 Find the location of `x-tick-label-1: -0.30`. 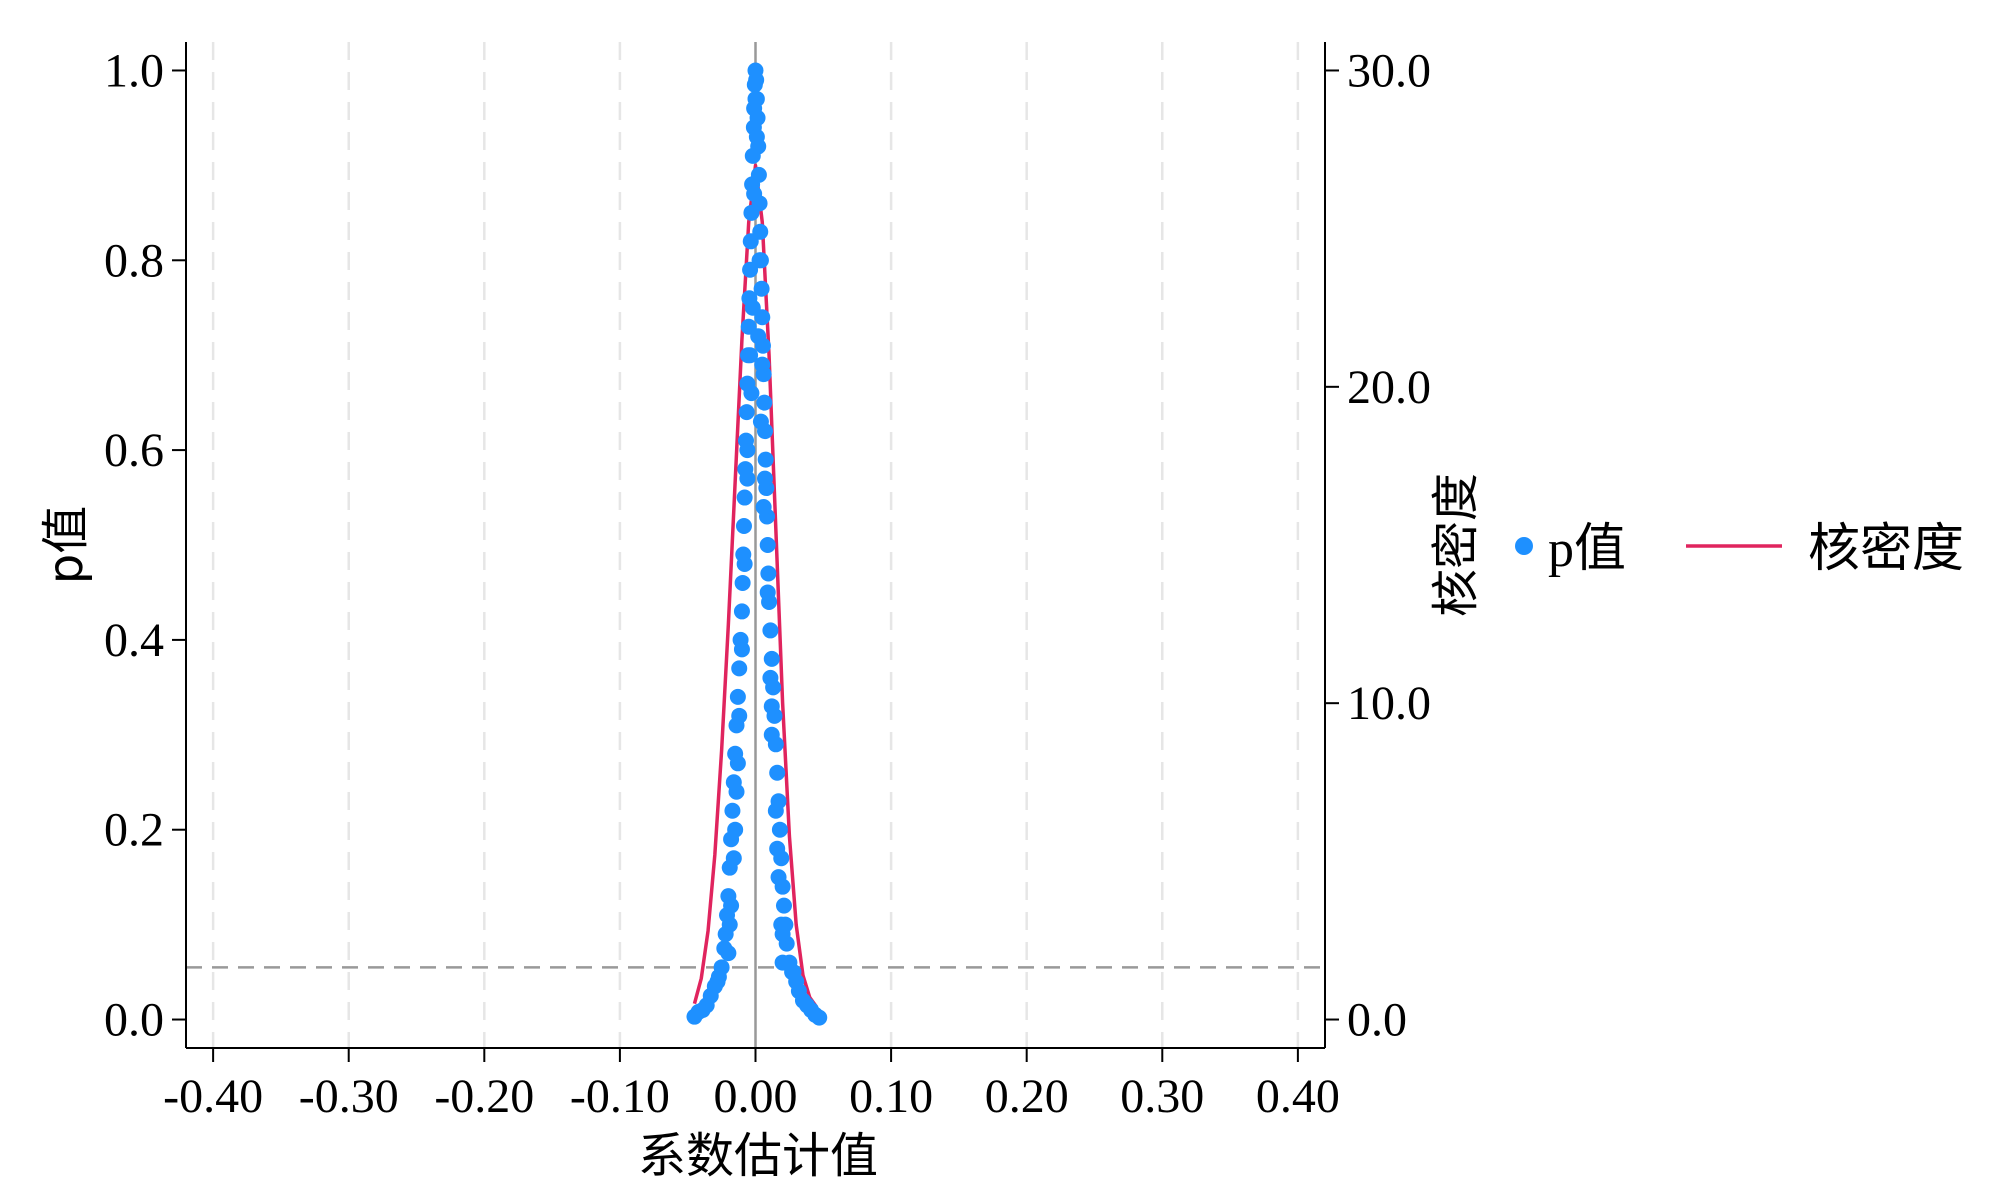

x-tick-label-1: -0.30 is located at coordinates (349, 1096).